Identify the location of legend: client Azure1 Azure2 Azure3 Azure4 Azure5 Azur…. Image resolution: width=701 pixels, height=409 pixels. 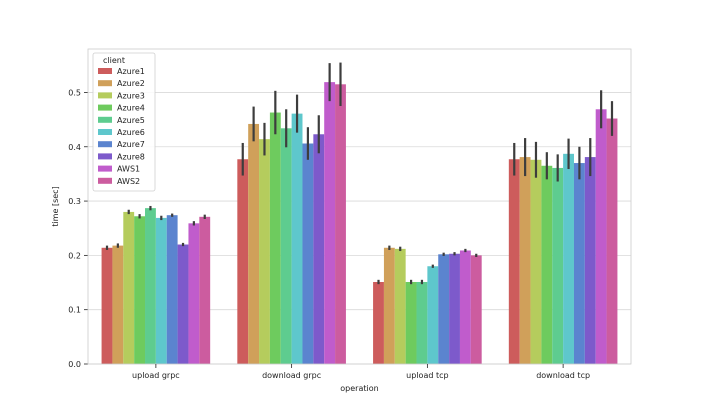
(124, 122).